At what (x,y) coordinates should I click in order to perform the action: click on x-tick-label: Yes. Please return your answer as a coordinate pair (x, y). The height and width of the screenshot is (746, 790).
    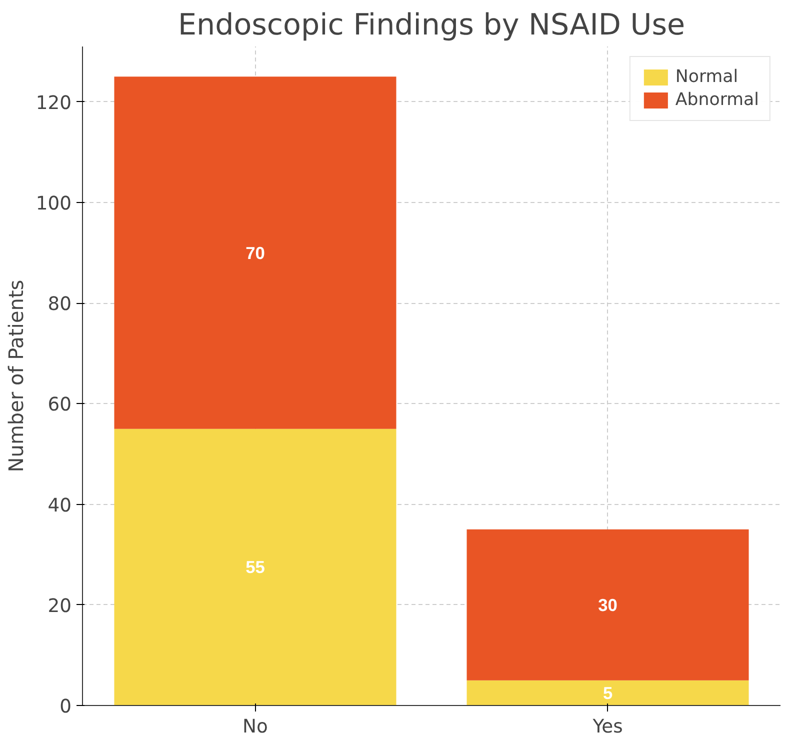
    Looking at the image, I should click on (607, 727).